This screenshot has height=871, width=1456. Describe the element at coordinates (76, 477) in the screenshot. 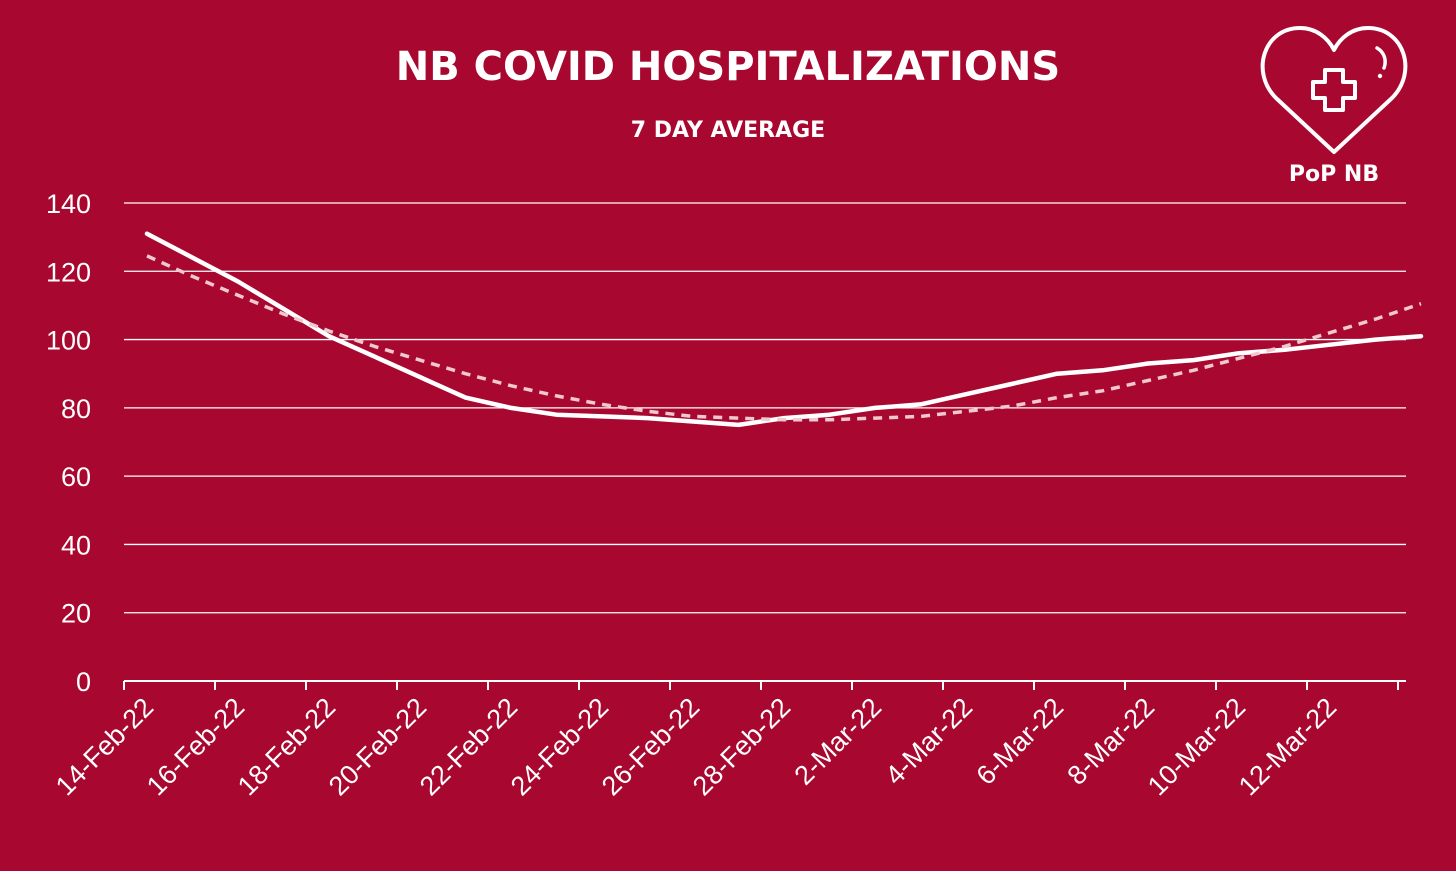

I see `y-tick-label: 60` at that location.